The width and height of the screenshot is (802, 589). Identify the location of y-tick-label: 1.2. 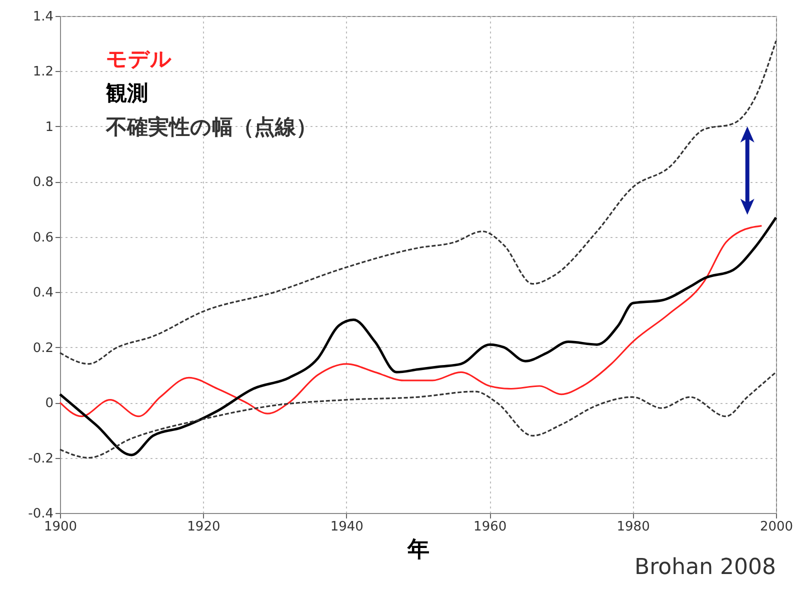
(43, 72).